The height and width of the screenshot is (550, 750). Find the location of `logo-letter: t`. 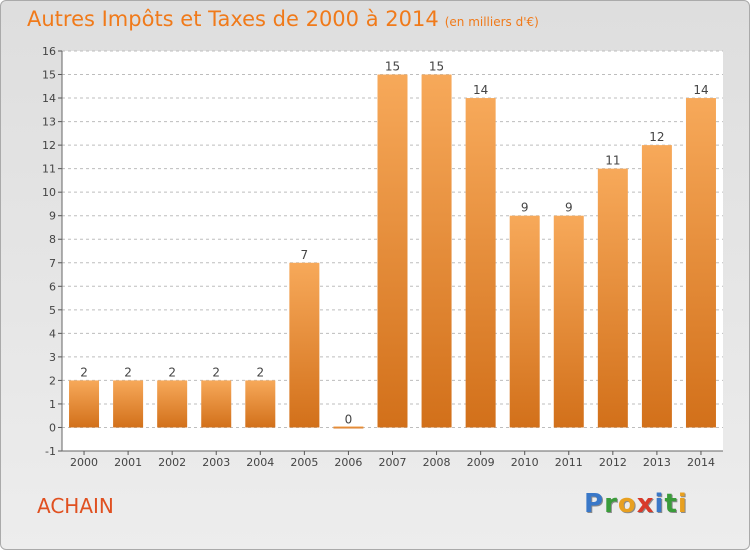

logo-letter: t is located at coordinates (671, 504).